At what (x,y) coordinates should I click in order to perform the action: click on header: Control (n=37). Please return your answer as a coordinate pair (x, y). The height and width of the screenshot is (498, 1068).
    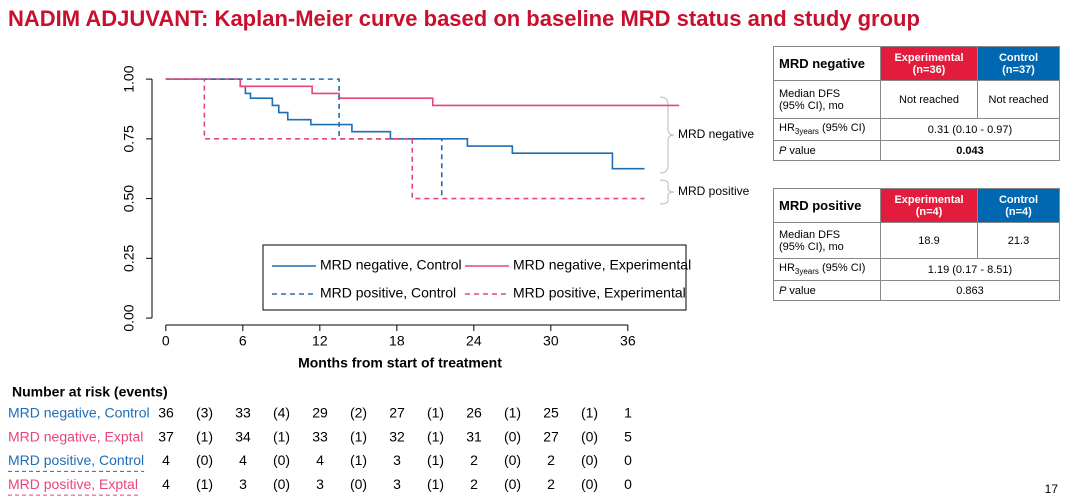
    Looking at the image, I should click on (1018, 63).